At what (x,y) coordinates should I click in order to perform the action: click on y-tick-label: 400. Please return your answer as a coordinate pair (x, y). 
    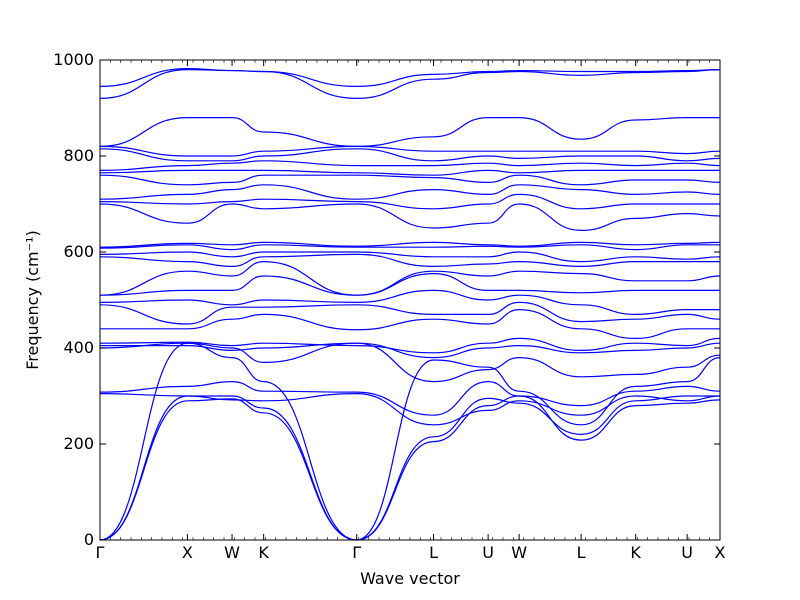
    Looking at the image, I should click on (78, 347).